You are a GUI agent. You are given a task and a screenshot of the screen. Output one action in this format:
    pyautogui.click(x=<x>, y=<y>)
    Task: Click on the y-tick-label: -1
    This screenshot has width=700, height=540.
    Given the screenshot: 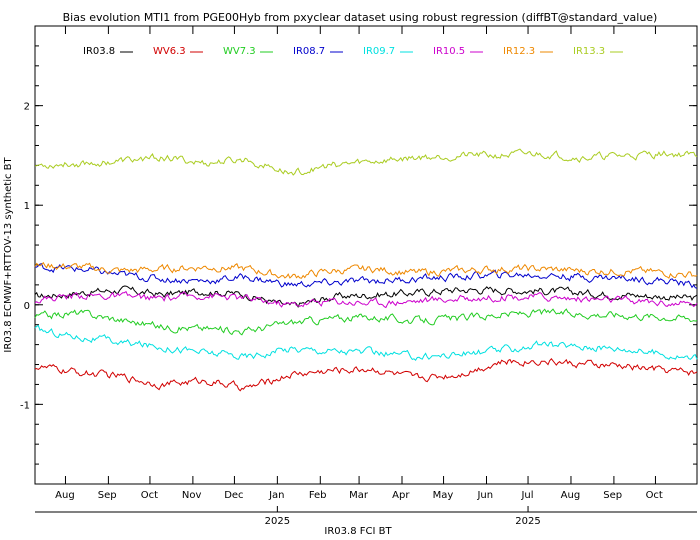 What is the action you would take?
    pyautogui.click(x=25, y=405)
    